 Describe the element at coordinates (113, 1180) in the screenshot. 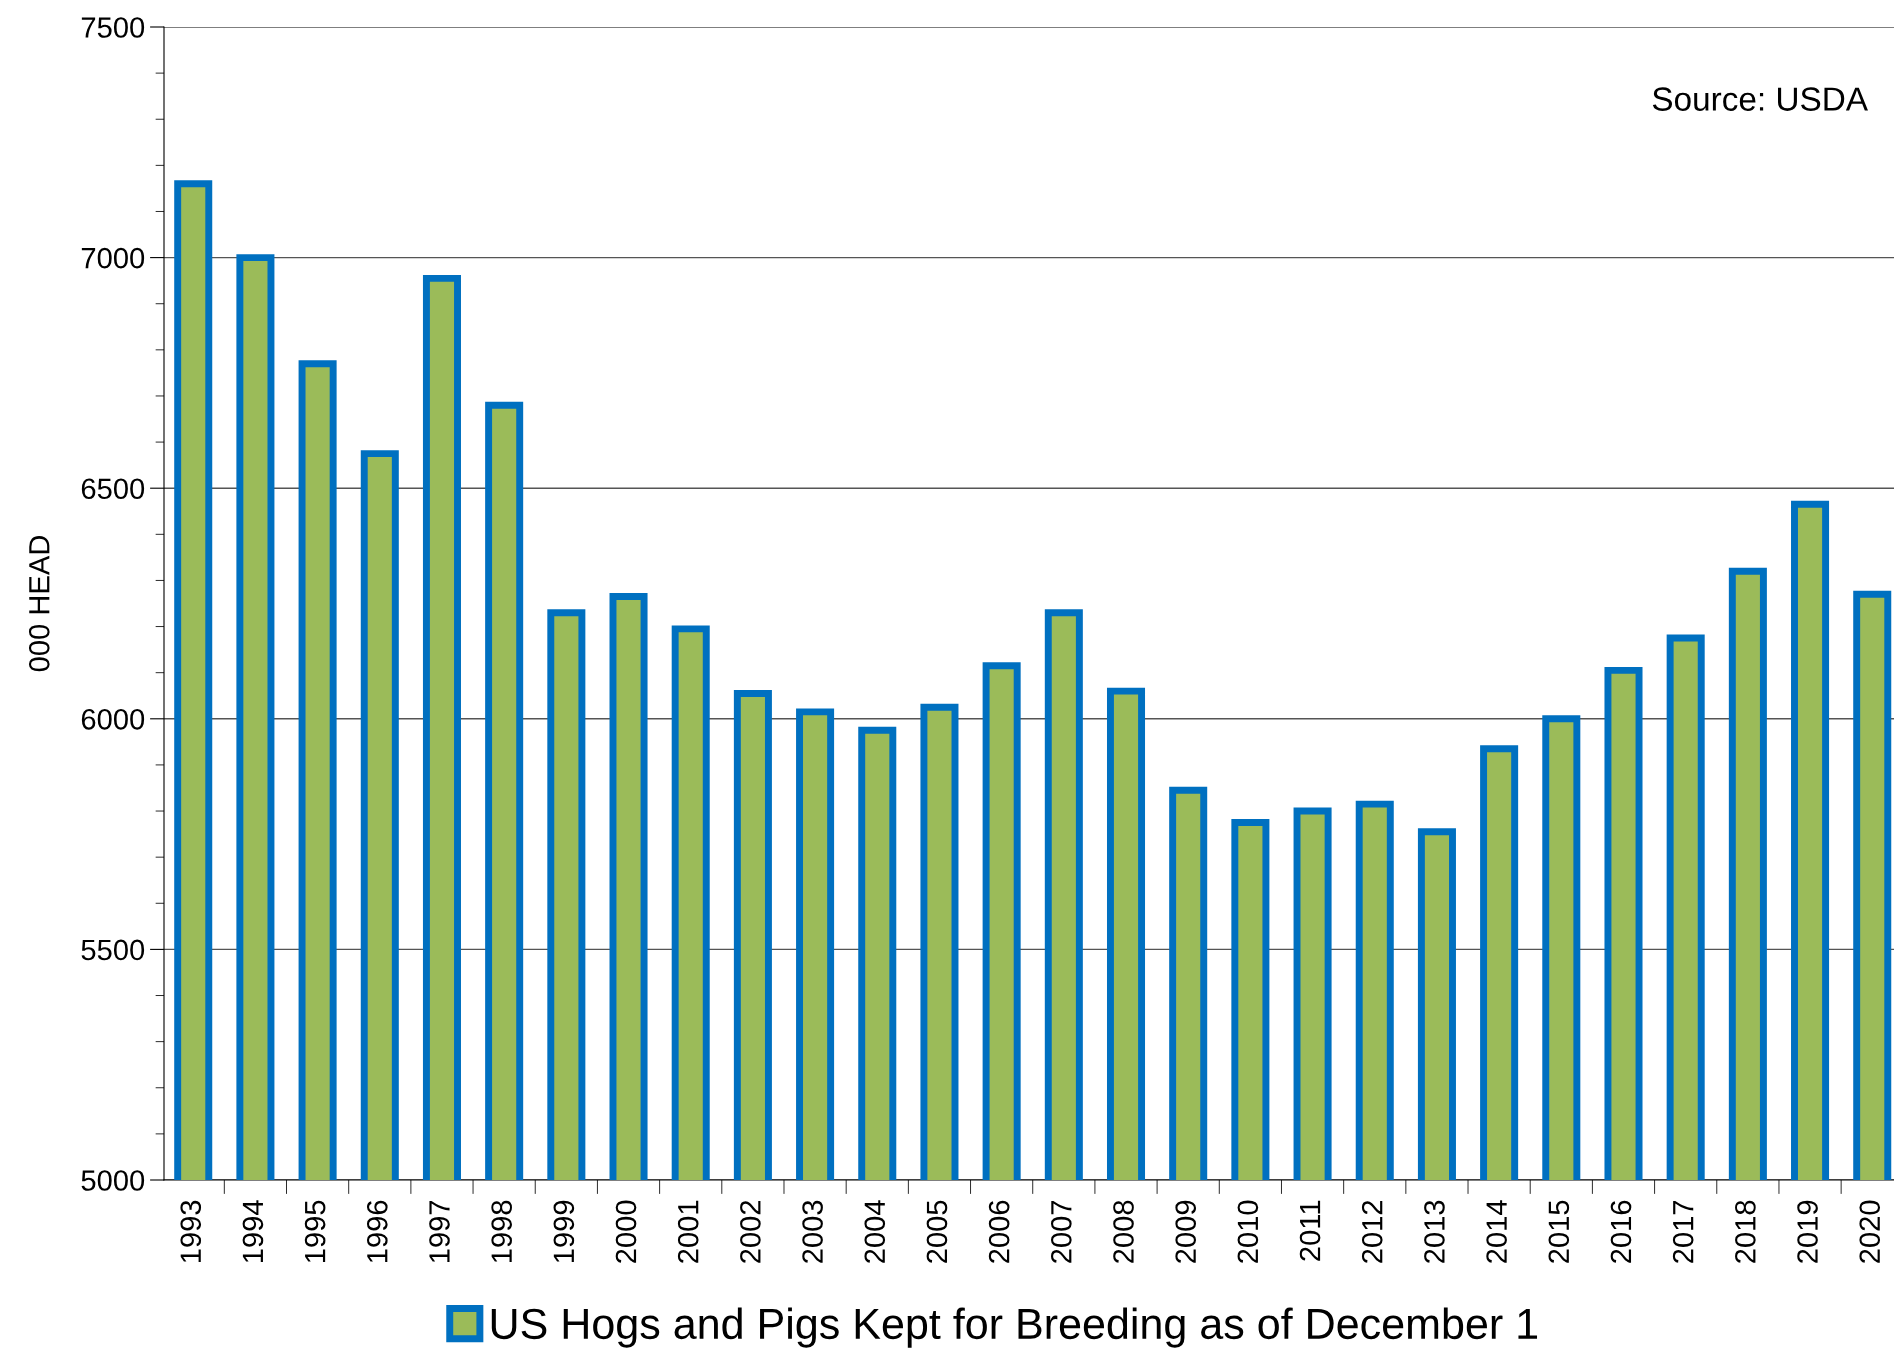

I see `y-tick-label: 5000` at that location.